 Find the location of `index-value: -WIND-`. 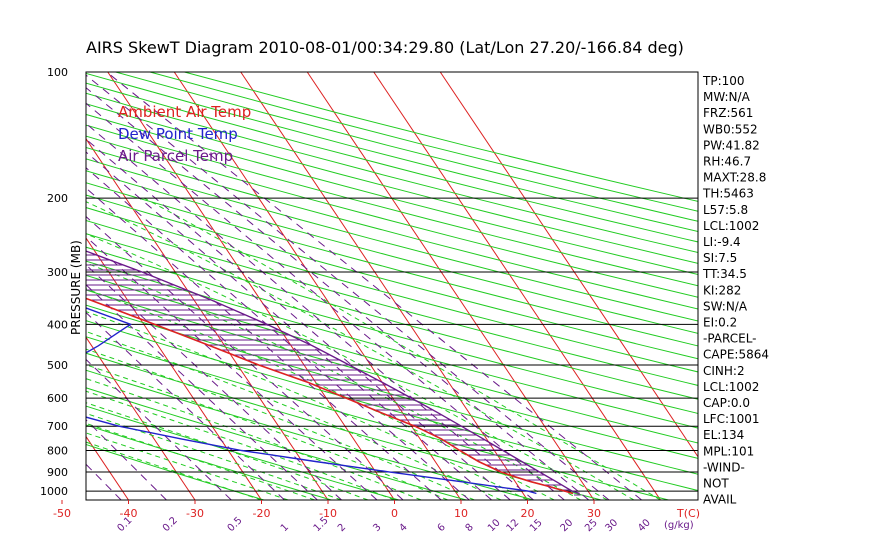

index-value: -WIND- is located at coordinates (724, 467).